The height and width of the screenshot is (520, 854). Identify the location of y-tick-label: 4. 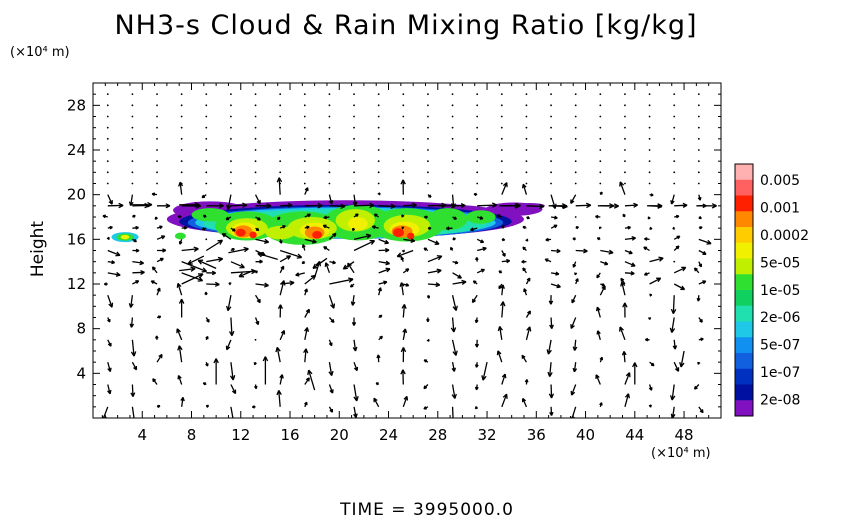
(81, 373).